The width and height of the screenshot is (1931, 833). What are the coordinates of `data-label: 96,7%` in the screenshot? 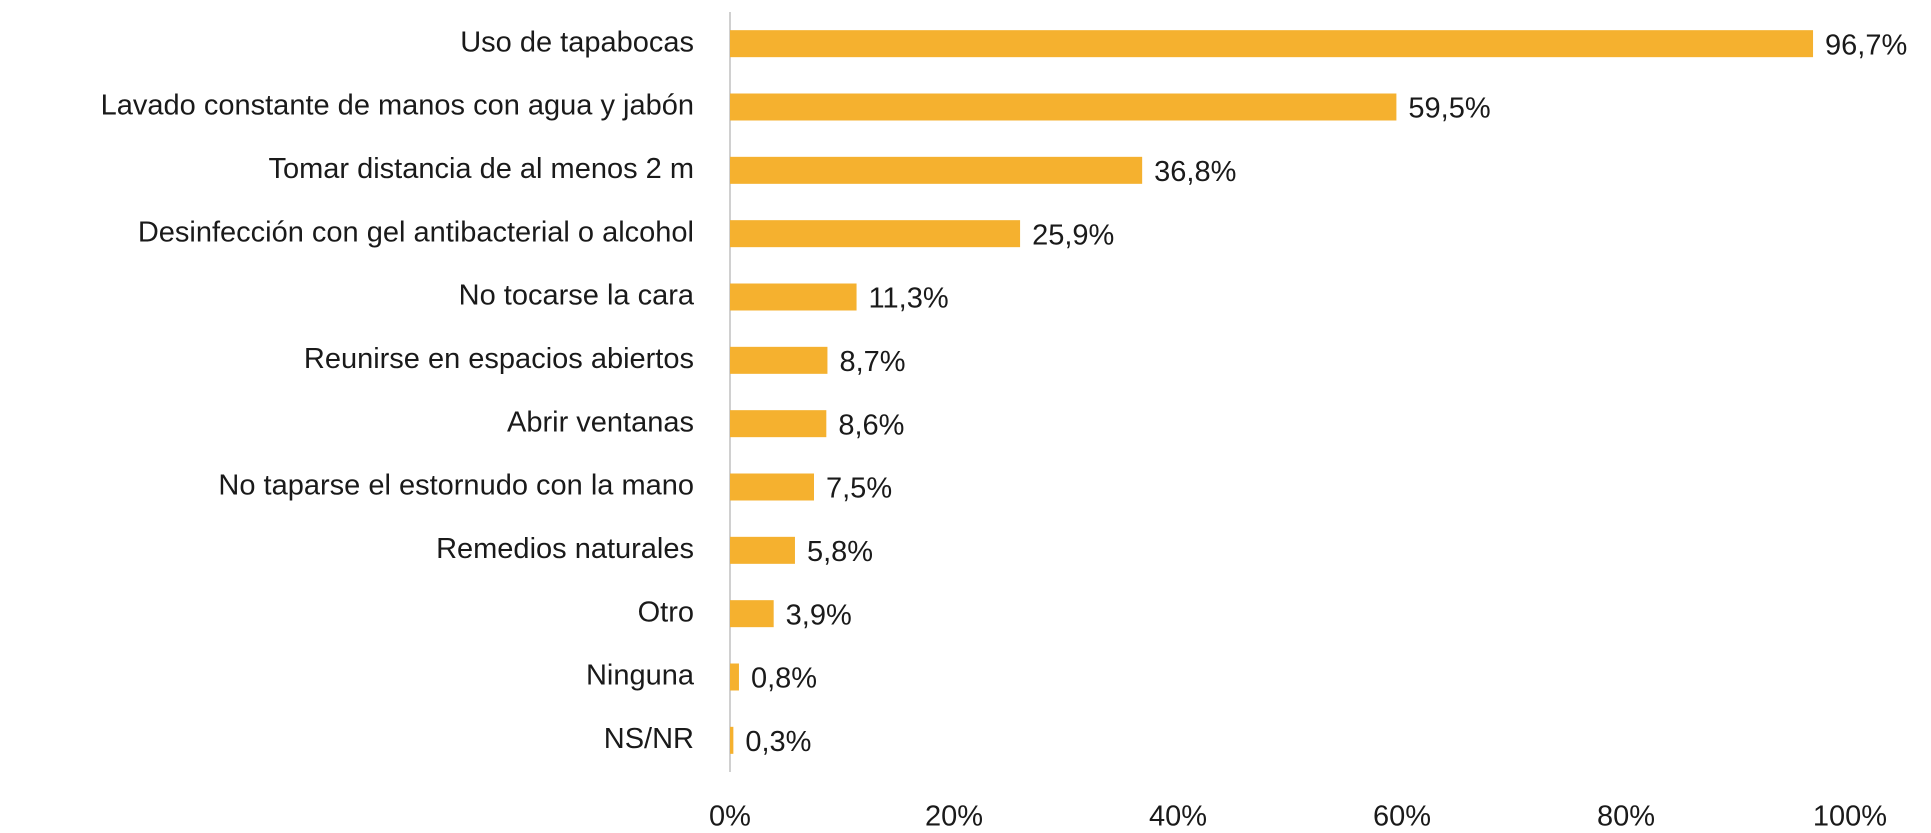 It's located at (1866, 45).